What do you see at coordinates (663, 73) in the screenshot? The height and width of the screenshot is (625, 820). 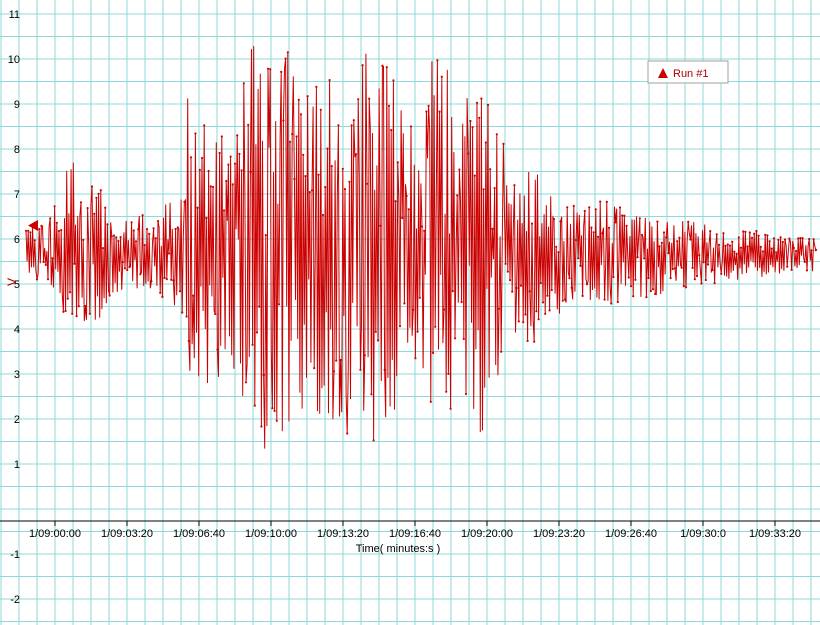 I see `legend-series-marker-icon` at bounding box center [663, 73].